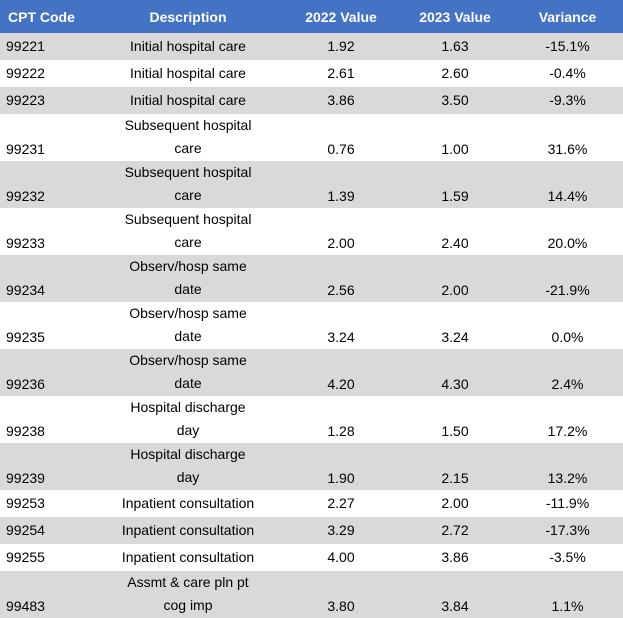  I want to click on variance-cell: 0.0%, so click(567, 337).